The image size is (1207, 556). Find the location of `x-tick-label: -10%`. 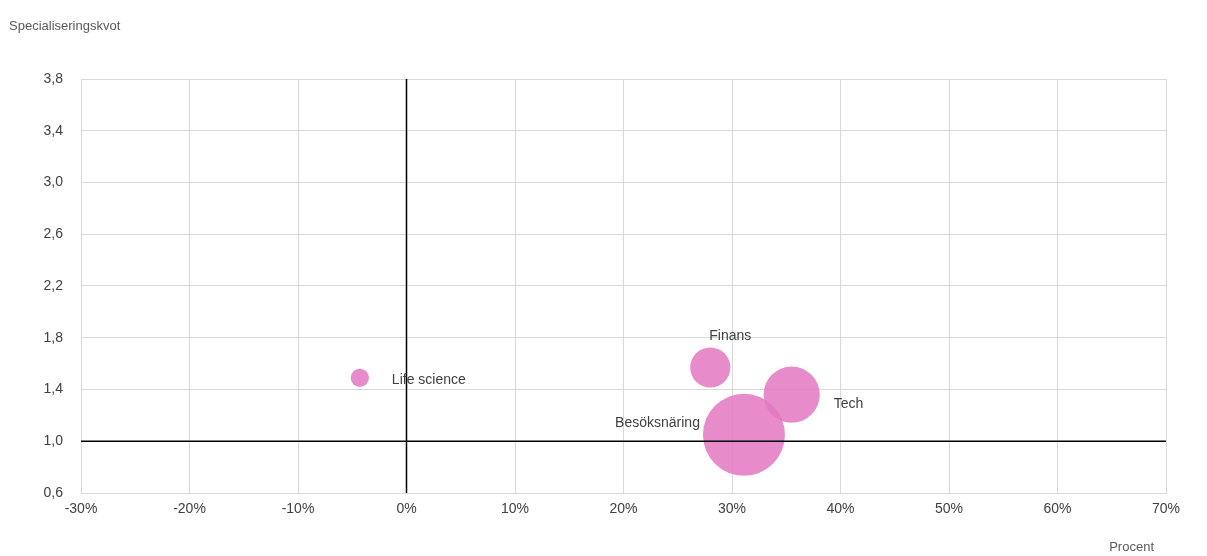

x-tick-label: -10% is located at coordinates (298, 508).